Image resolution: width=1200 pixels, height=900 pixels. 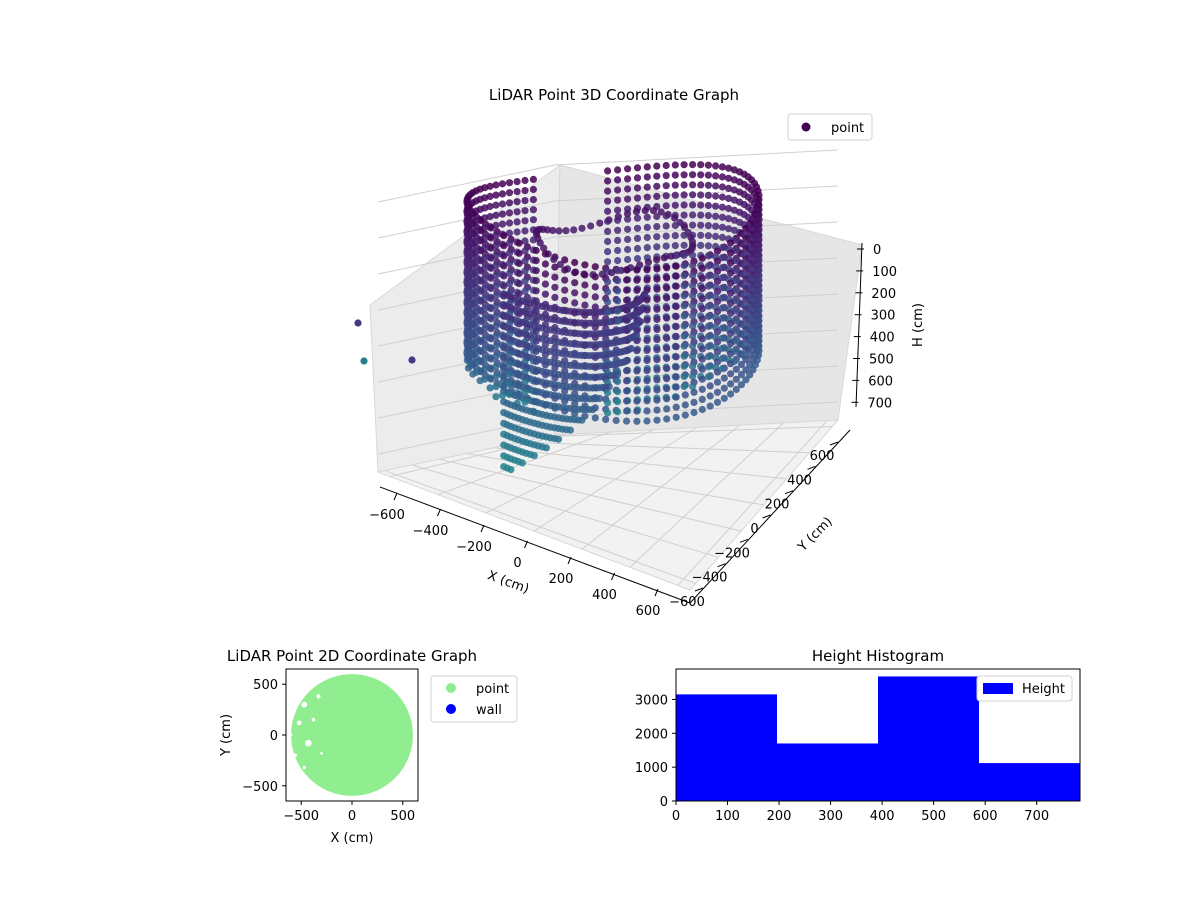 I want to click on y-tick-label-3d: 600, so click(x=822, y=456).